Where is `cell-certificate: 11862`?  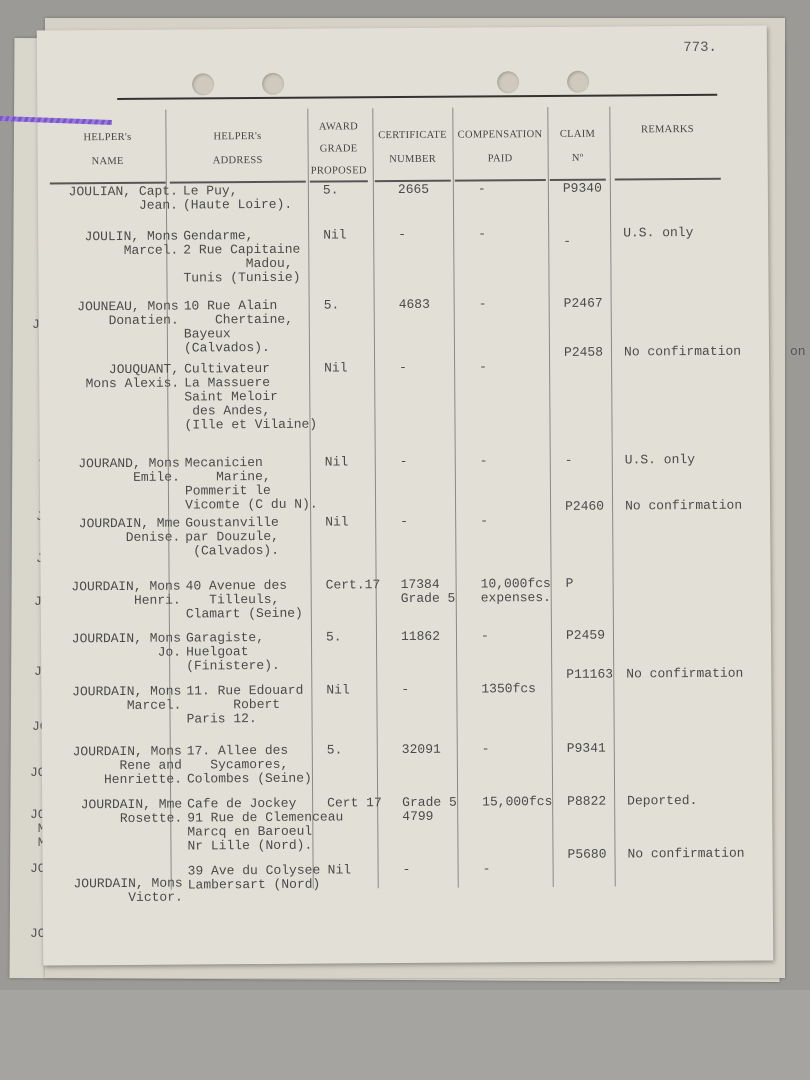 cell-certificate: 11862 is located at coordinates (420, 636).